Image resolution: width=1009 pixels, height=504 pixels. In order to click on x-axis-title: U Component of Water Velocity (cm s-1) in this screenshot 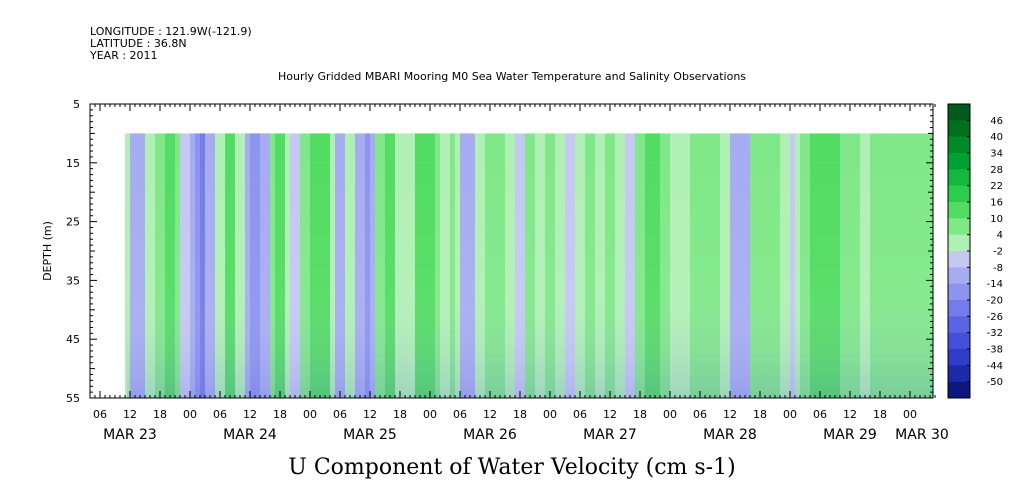, I will do `click(511, 467)`.